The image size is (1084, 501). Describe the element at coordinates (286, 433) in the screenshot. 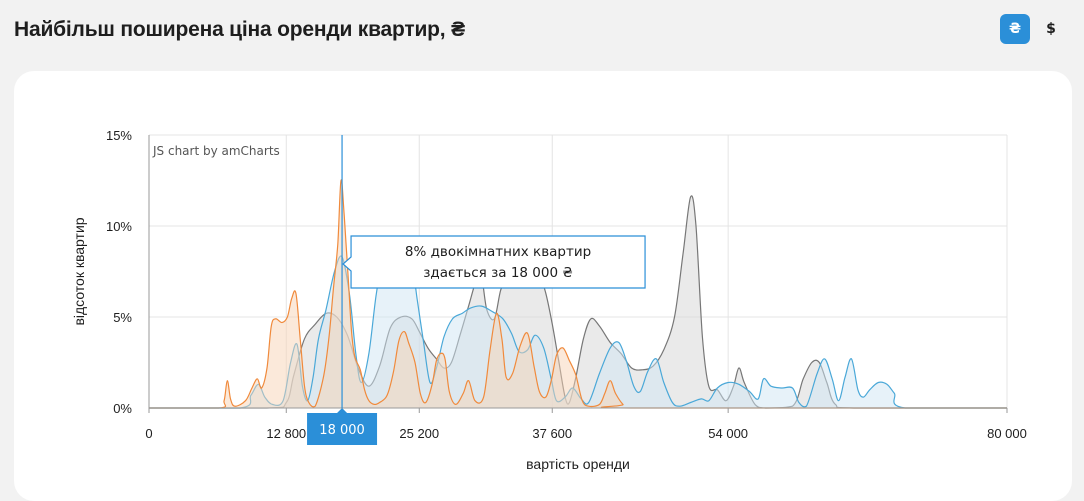

I see `x-tick-label: 12 800` at that location.